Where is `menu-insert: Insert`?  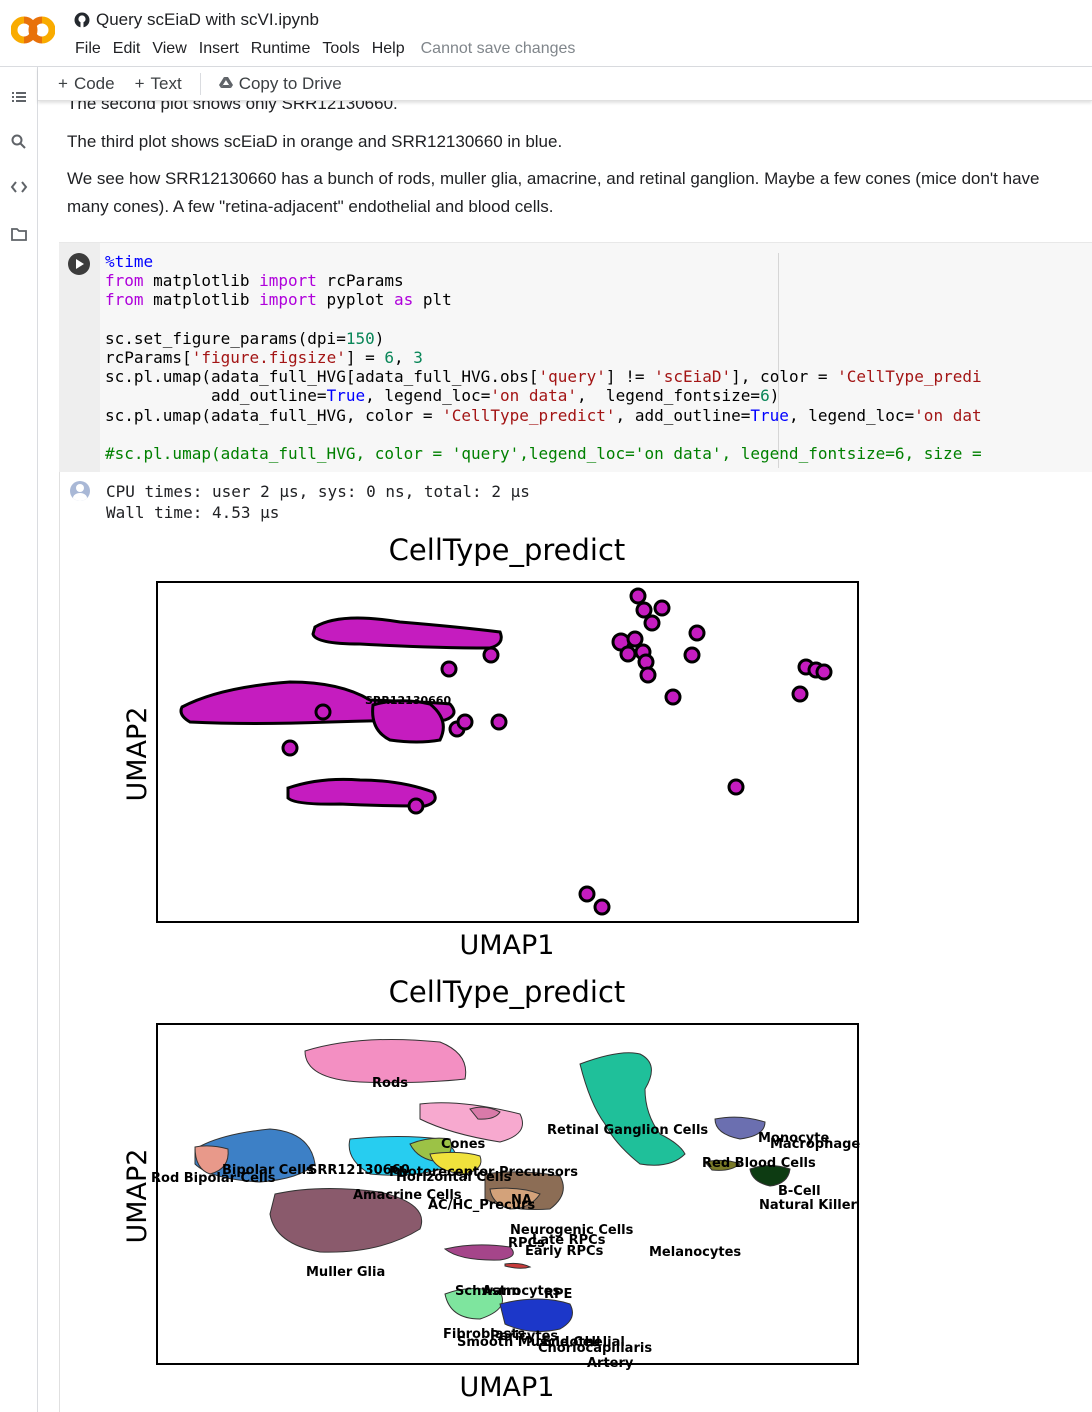 menu-insert: Insert is located at coordinates (218, 48).